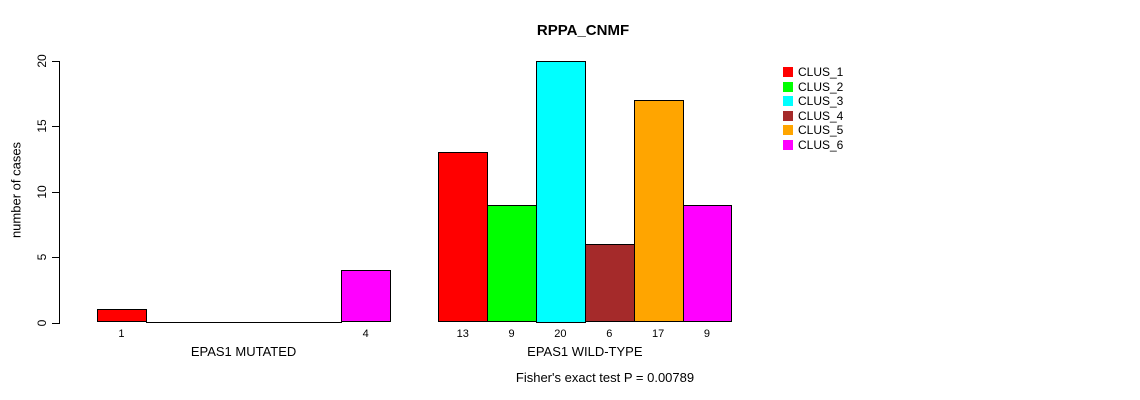 This screenshot has width=1140, height=400. I want to click on legend-label: CLUS_1, so click(821, 72).